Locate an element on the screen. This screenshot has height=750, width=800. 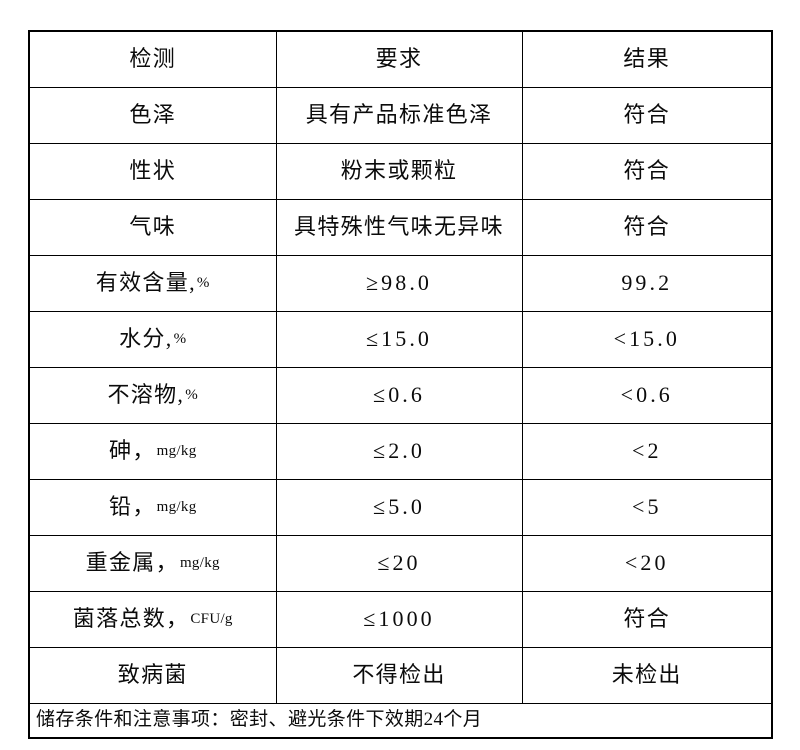
table-footer-row: 储存条件和注意事项：密封、避光条件下效期24个月 is located at coordinates (400, 721).